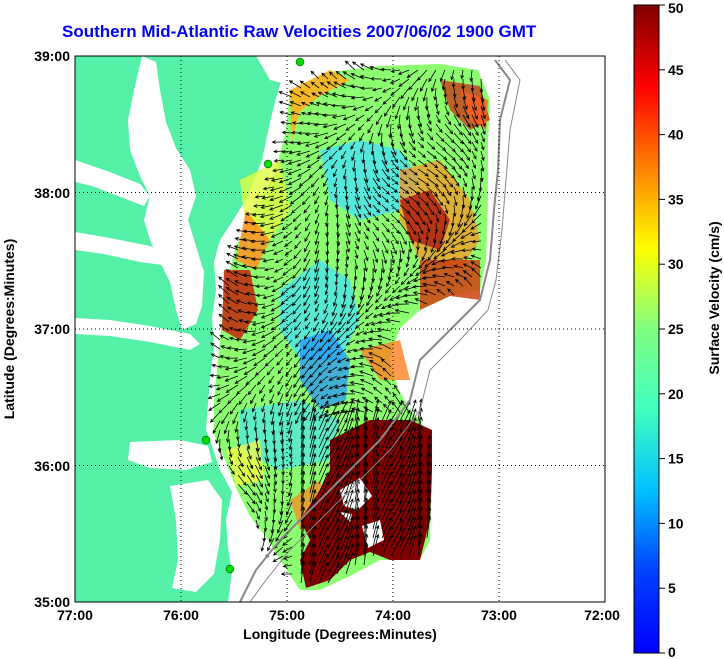 The image size is (724, 659). Describe the element at coordinates (52, 193) in the screenshot. I see `lat-tick-label: 38:00` at that location.